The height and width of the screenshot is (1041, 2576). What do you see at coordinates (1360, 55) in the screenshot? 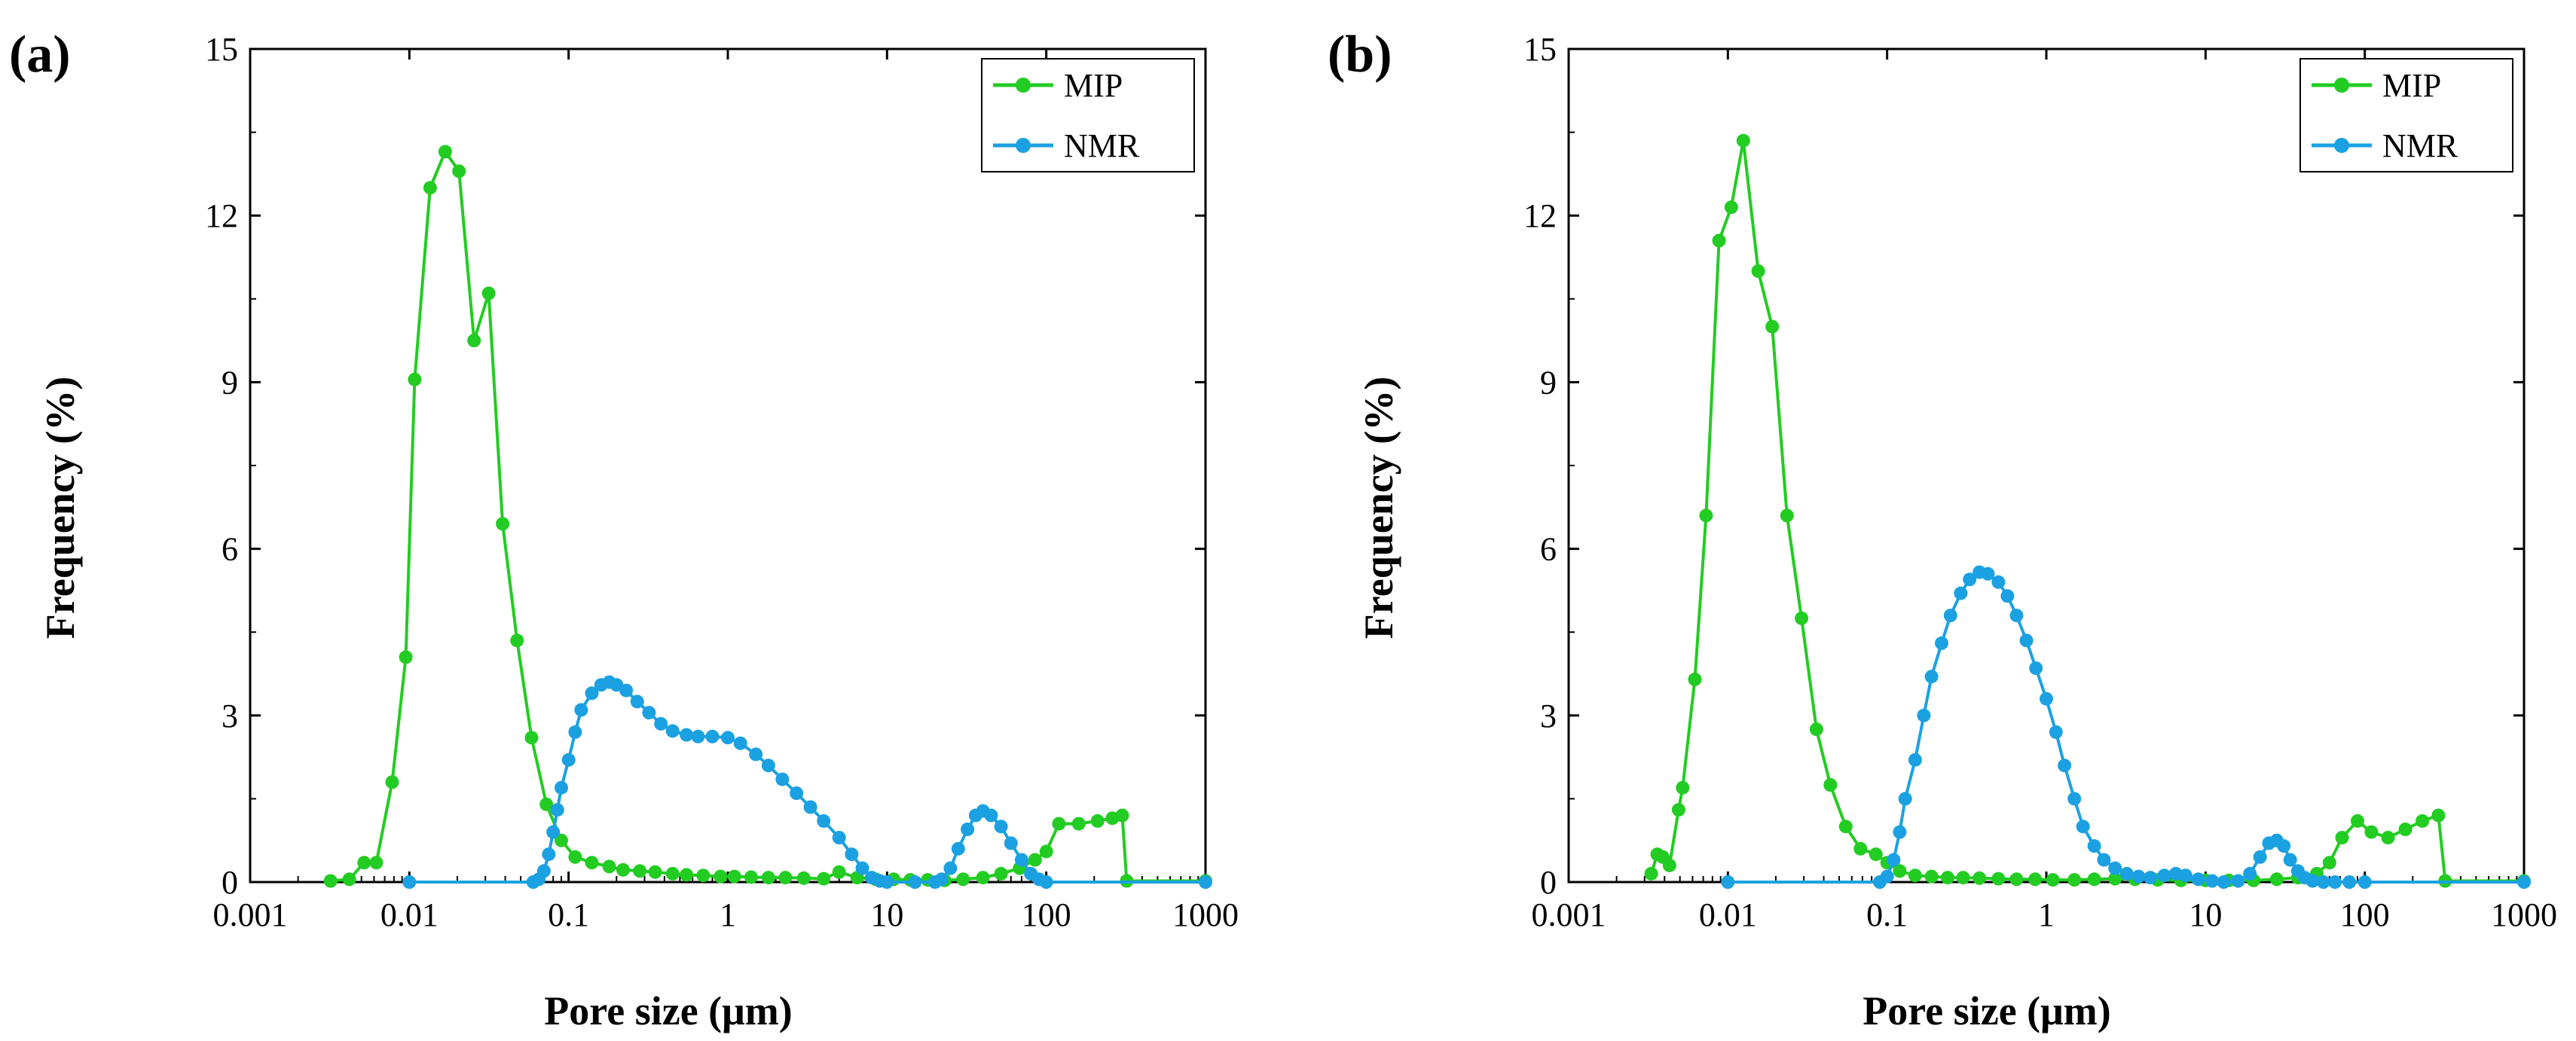
I see `panel-label: (b)` at bounding box center [1360, 55].